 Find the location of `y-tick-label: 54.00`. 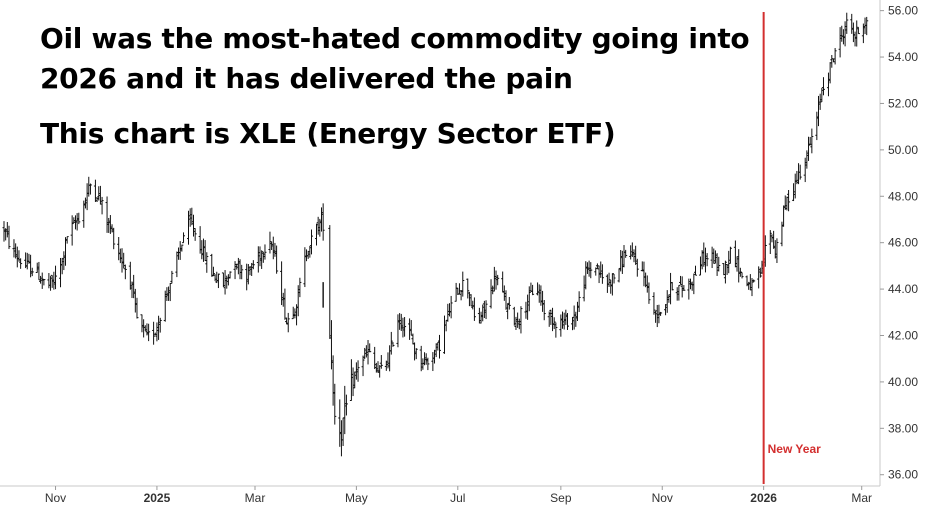

y-tick-label: 54.00 is located at coordinates (903, 57).